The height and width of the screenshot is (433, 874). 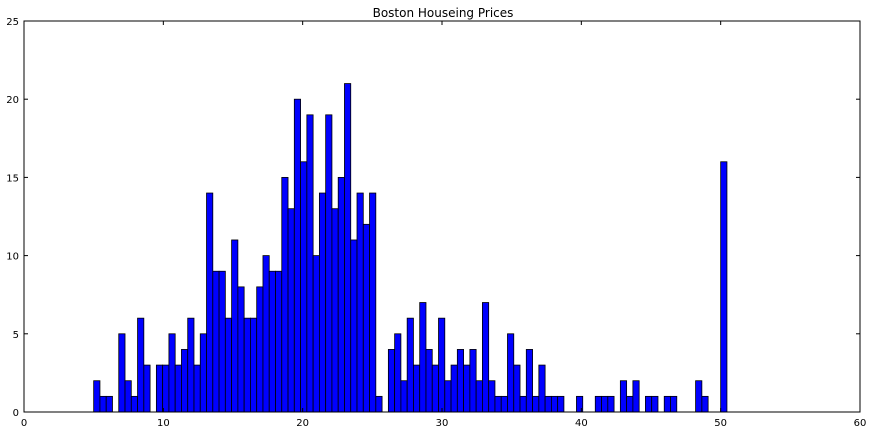 I want to click on y-tick-label: 0, so click(x=16, y=413).